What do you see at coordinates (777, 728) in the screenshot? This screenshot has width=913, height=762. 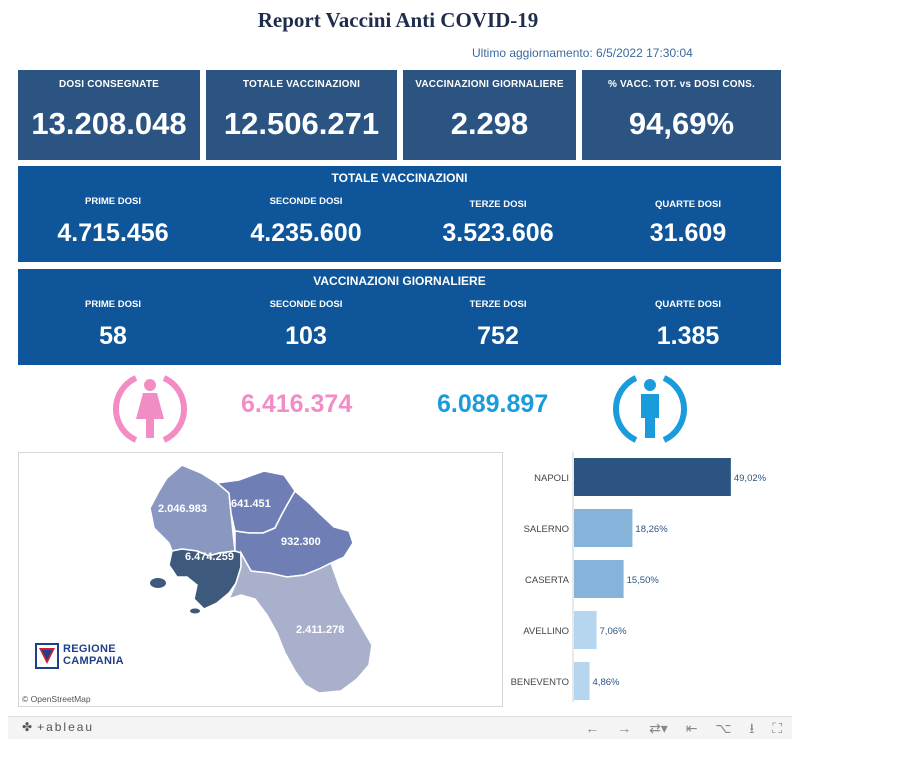 I see `fullscreen-icon: ⛶` at bounding box center [777, 728].